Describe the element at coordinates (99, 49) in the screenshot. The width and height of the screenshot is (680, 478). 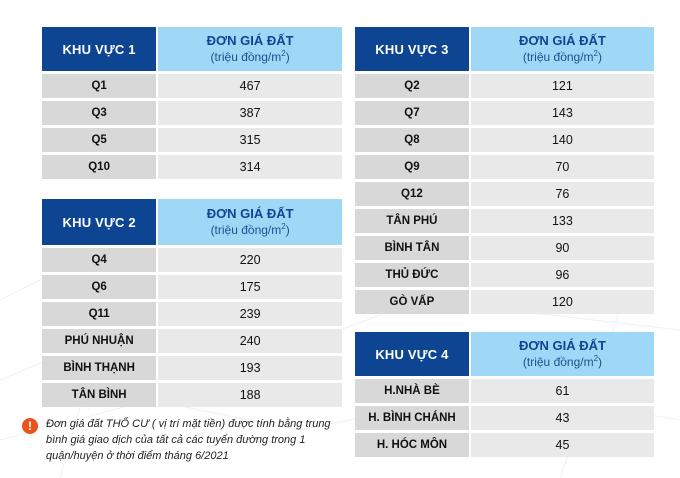
I see `region-header: KHU VỰC 1` at that location.